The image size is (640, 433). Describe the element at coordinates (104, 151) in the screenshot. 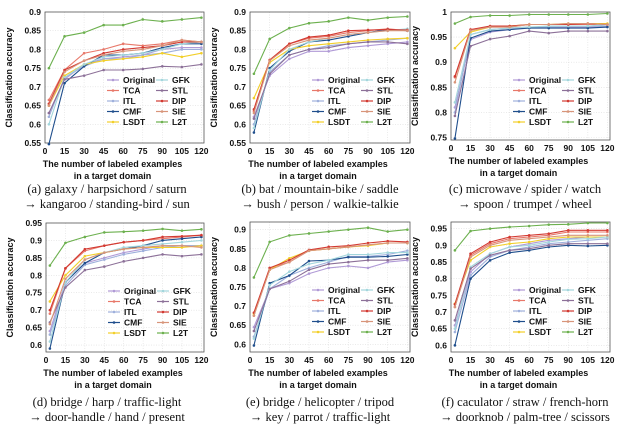

I see `x-tick-label: 45` at that location.